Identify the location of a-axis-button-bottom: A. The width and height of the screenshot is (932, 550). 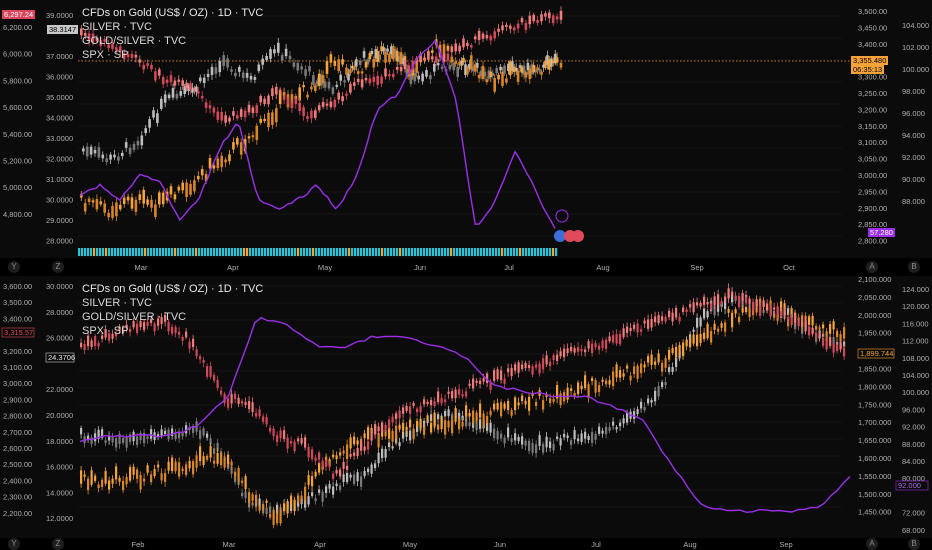
(872, 544).